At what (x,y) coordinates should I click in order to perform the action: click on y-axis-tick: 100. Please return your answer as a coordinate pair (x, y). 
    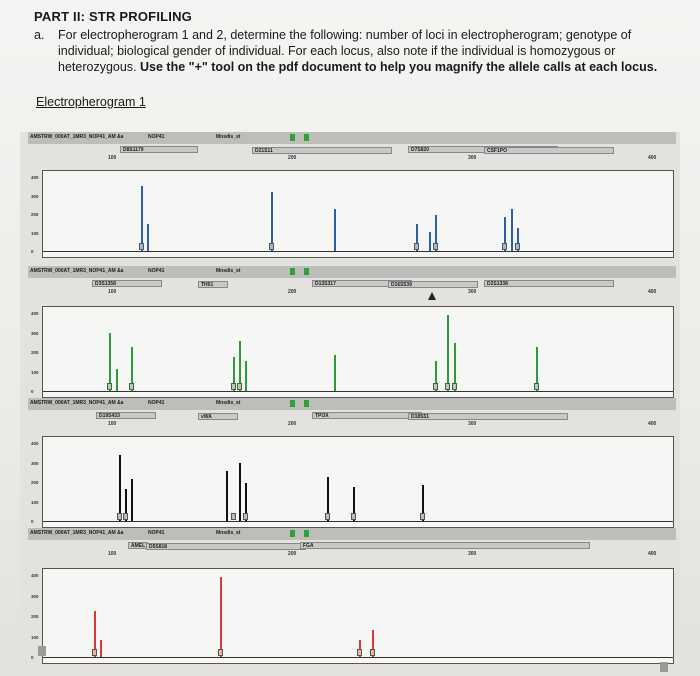
    Looking at the image, I should click on (35, 502).